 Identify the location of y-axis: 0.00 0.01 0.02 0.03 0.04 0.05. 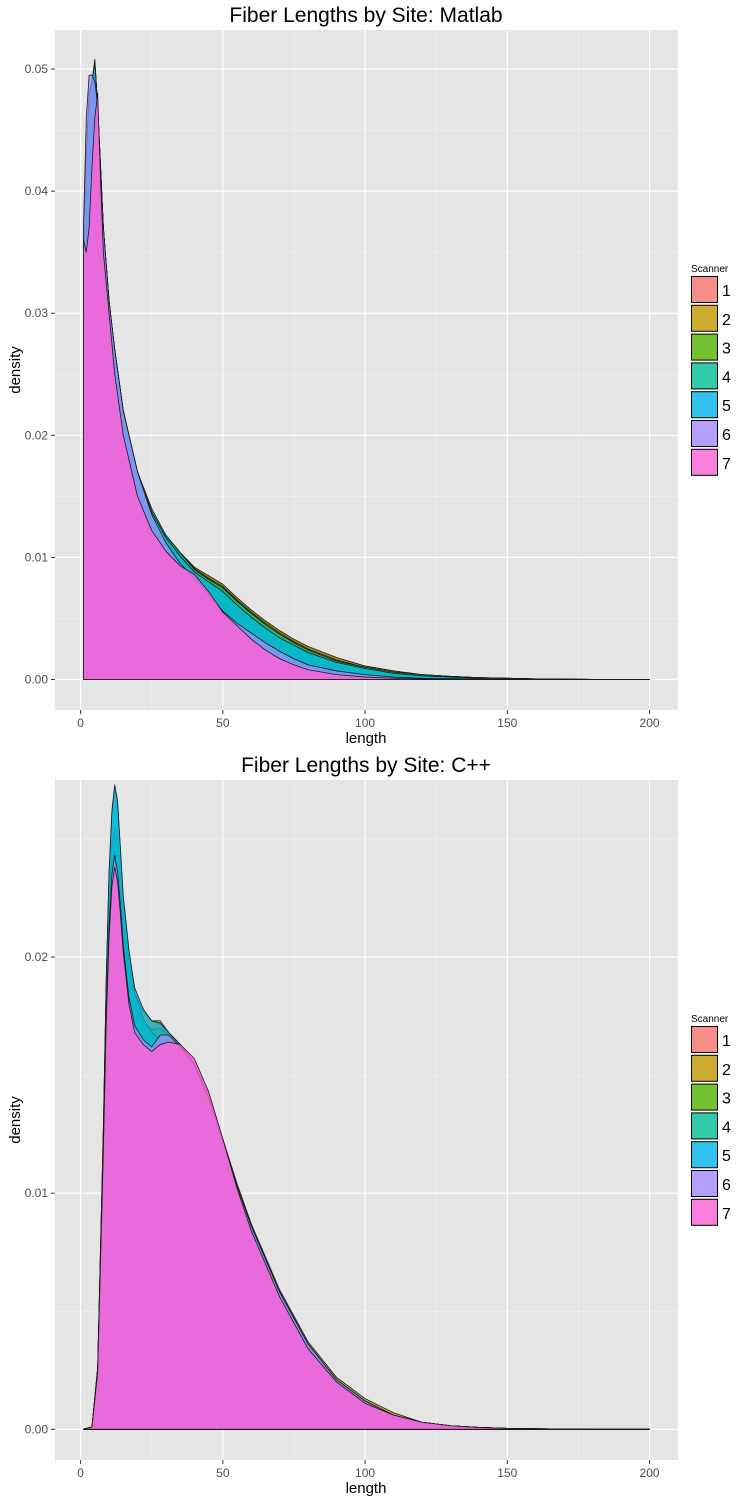
(40, 374).